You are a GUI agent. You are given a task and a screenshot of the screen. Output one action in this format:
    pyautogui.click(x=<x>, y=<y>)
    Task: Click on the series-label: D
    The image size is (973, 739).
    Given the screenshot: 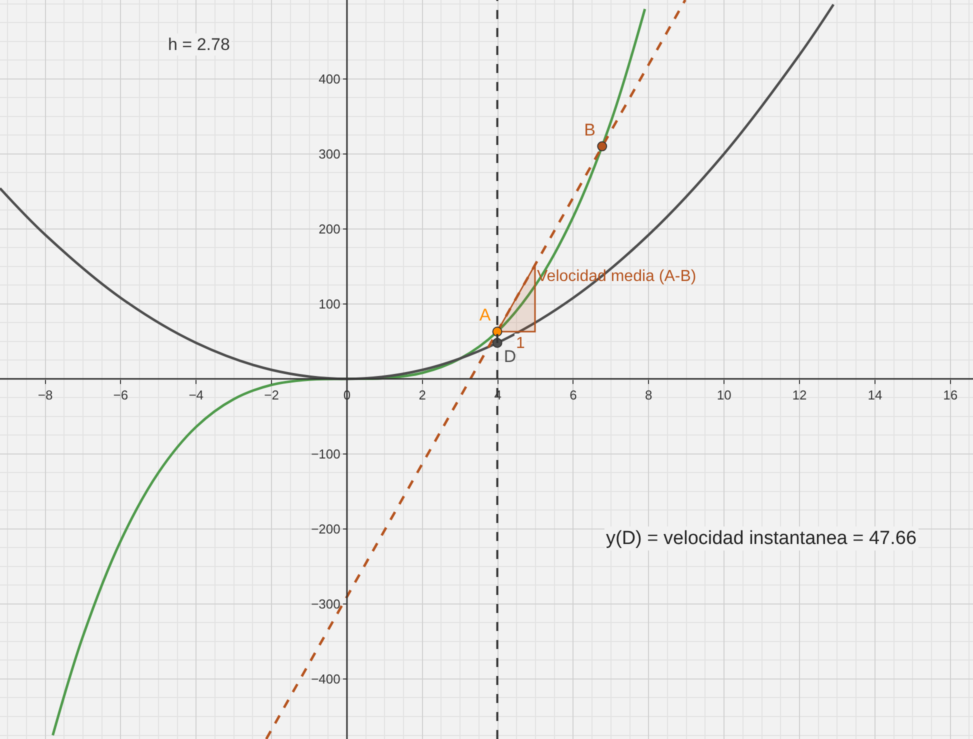 What is the action you would take?
    pyautogui.click(x=510, y=356)
    